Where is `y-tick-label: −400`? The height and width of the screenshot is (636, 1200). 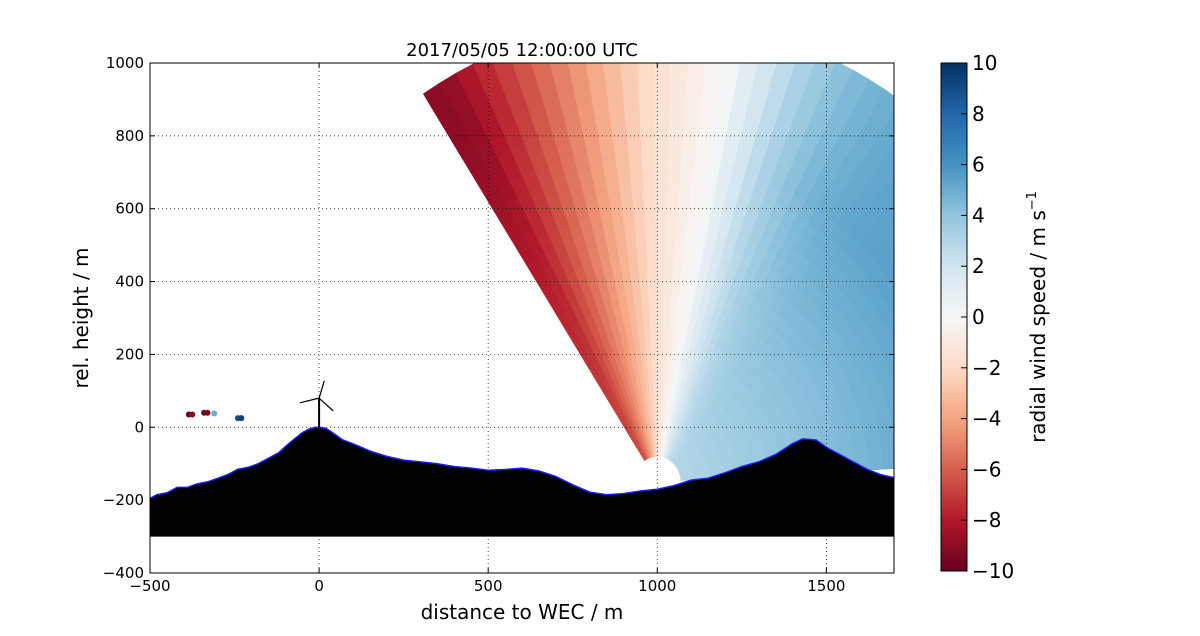 y-tick-label: −400 is located at coordinates (123, 573).